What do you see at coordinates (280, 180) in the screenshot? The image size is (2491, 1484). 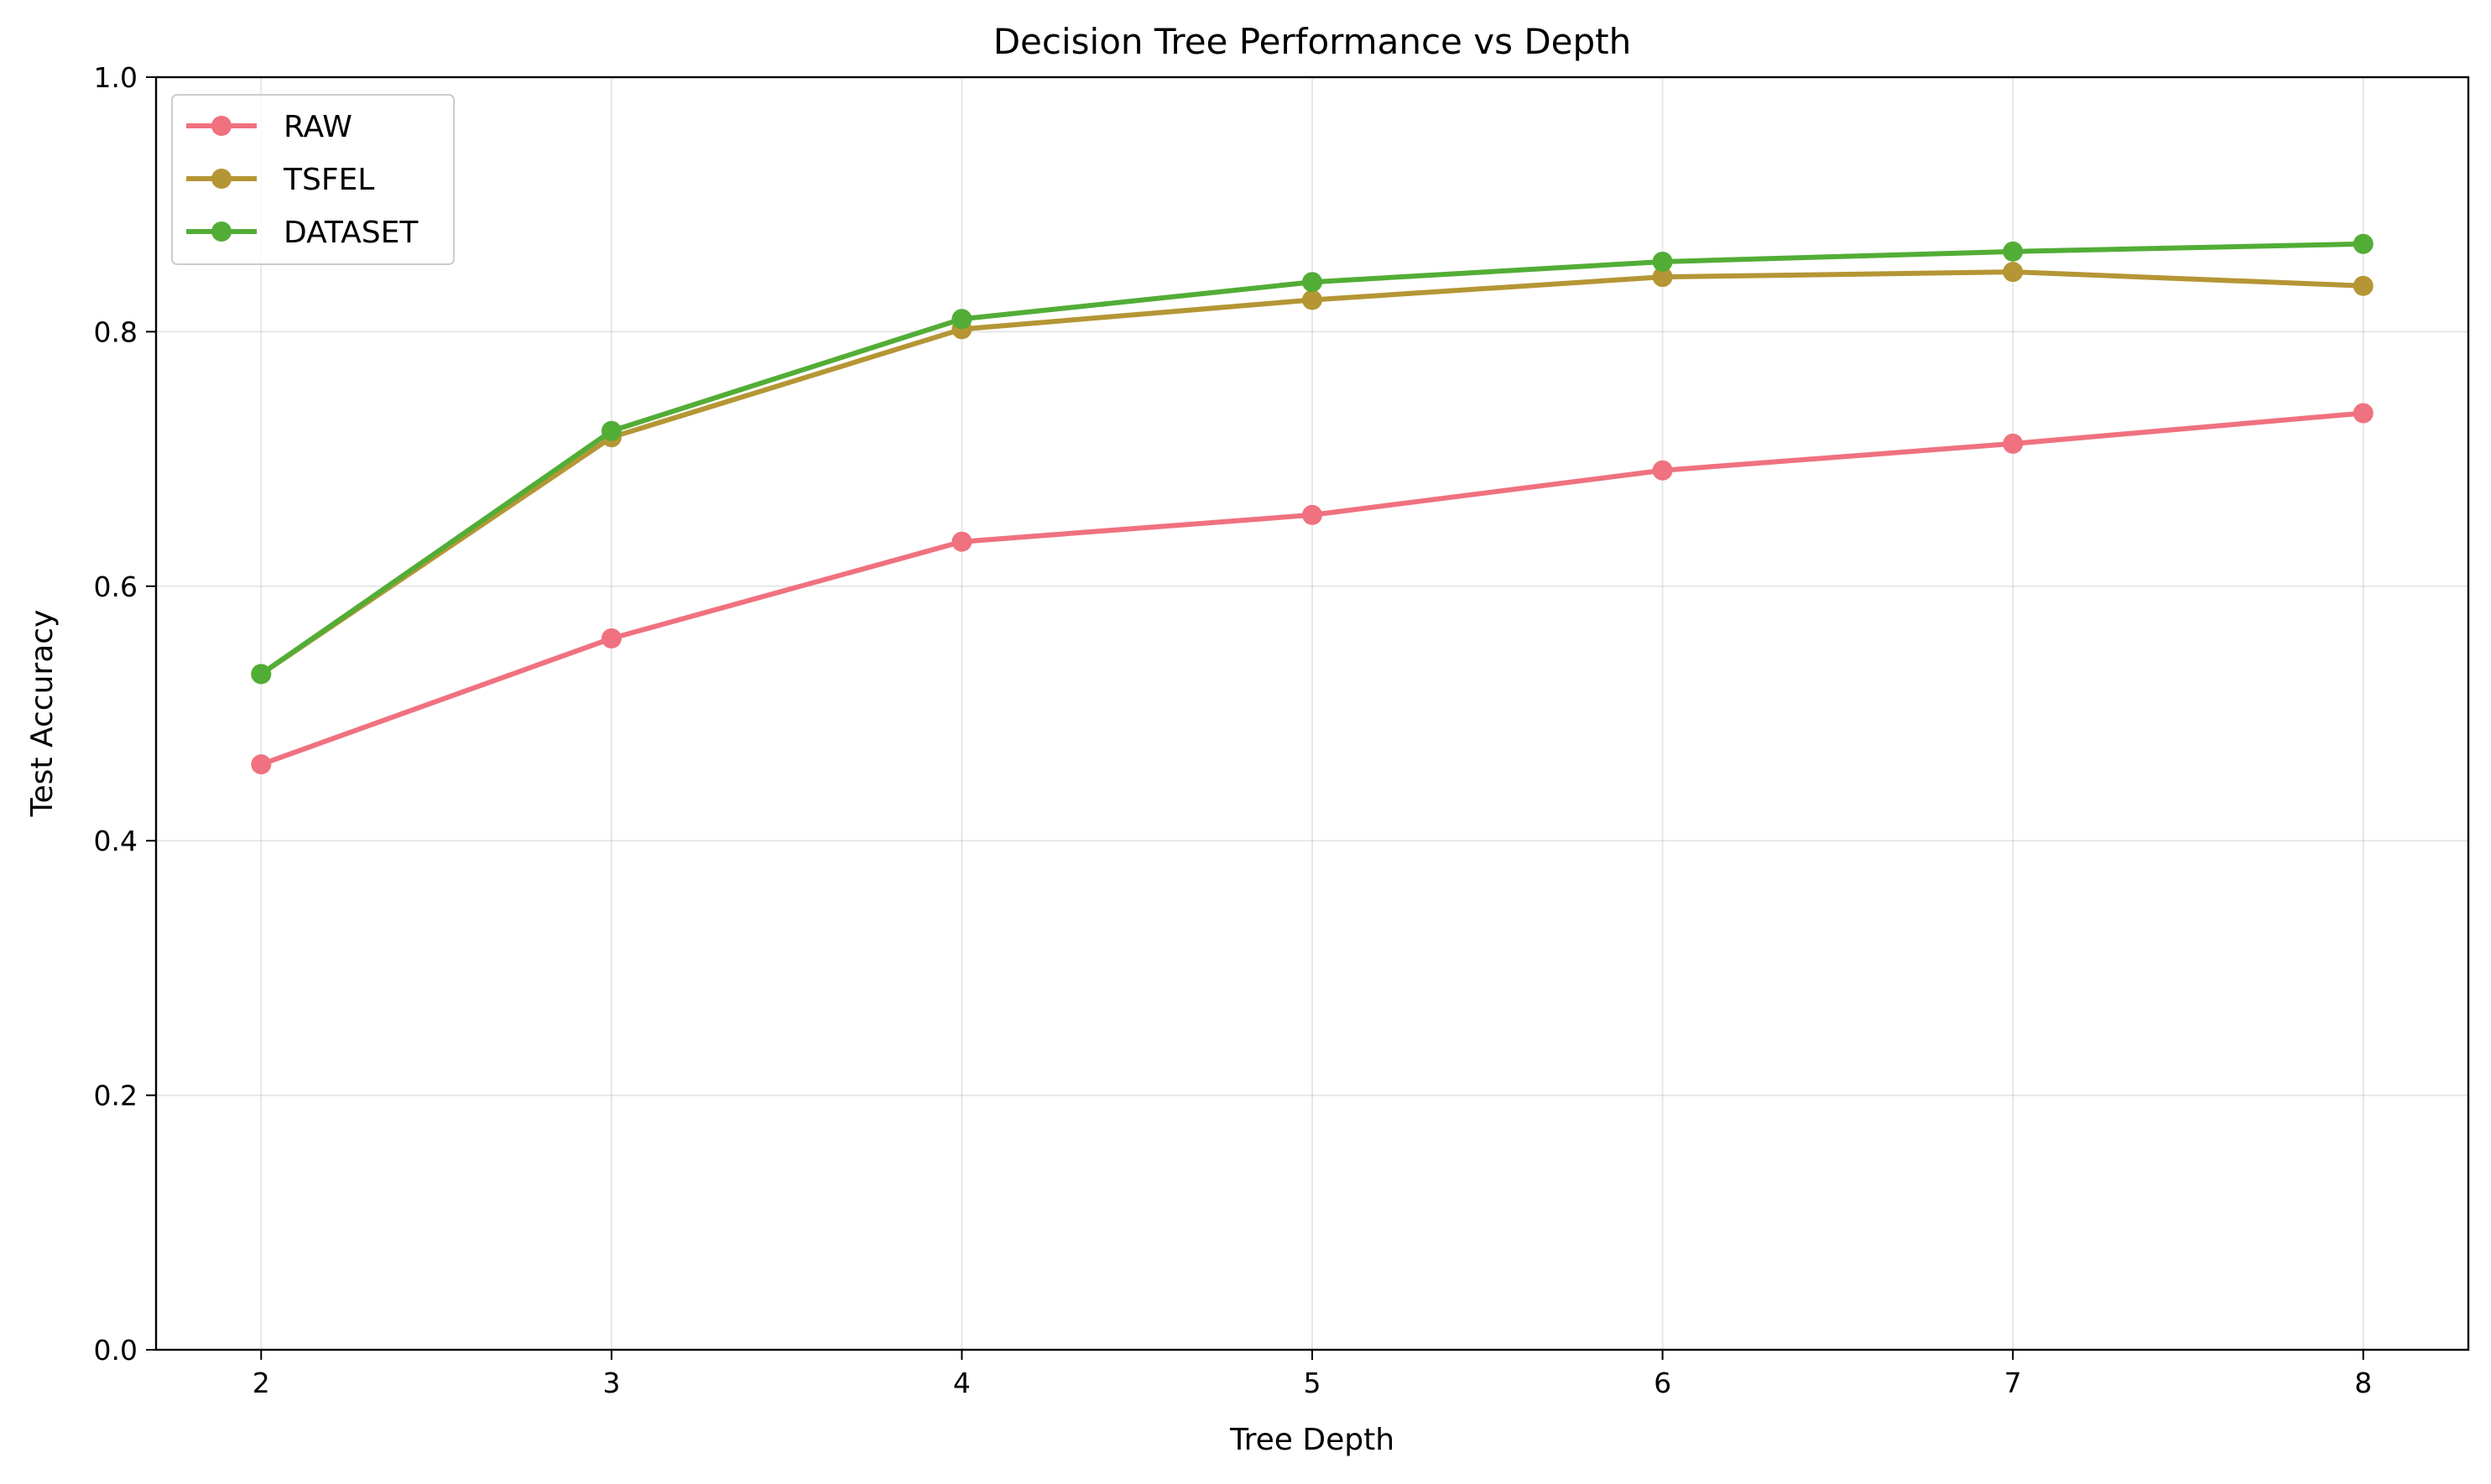 I see `legend-item-tsfel: TSFEL` at bounding box center [280, 180].